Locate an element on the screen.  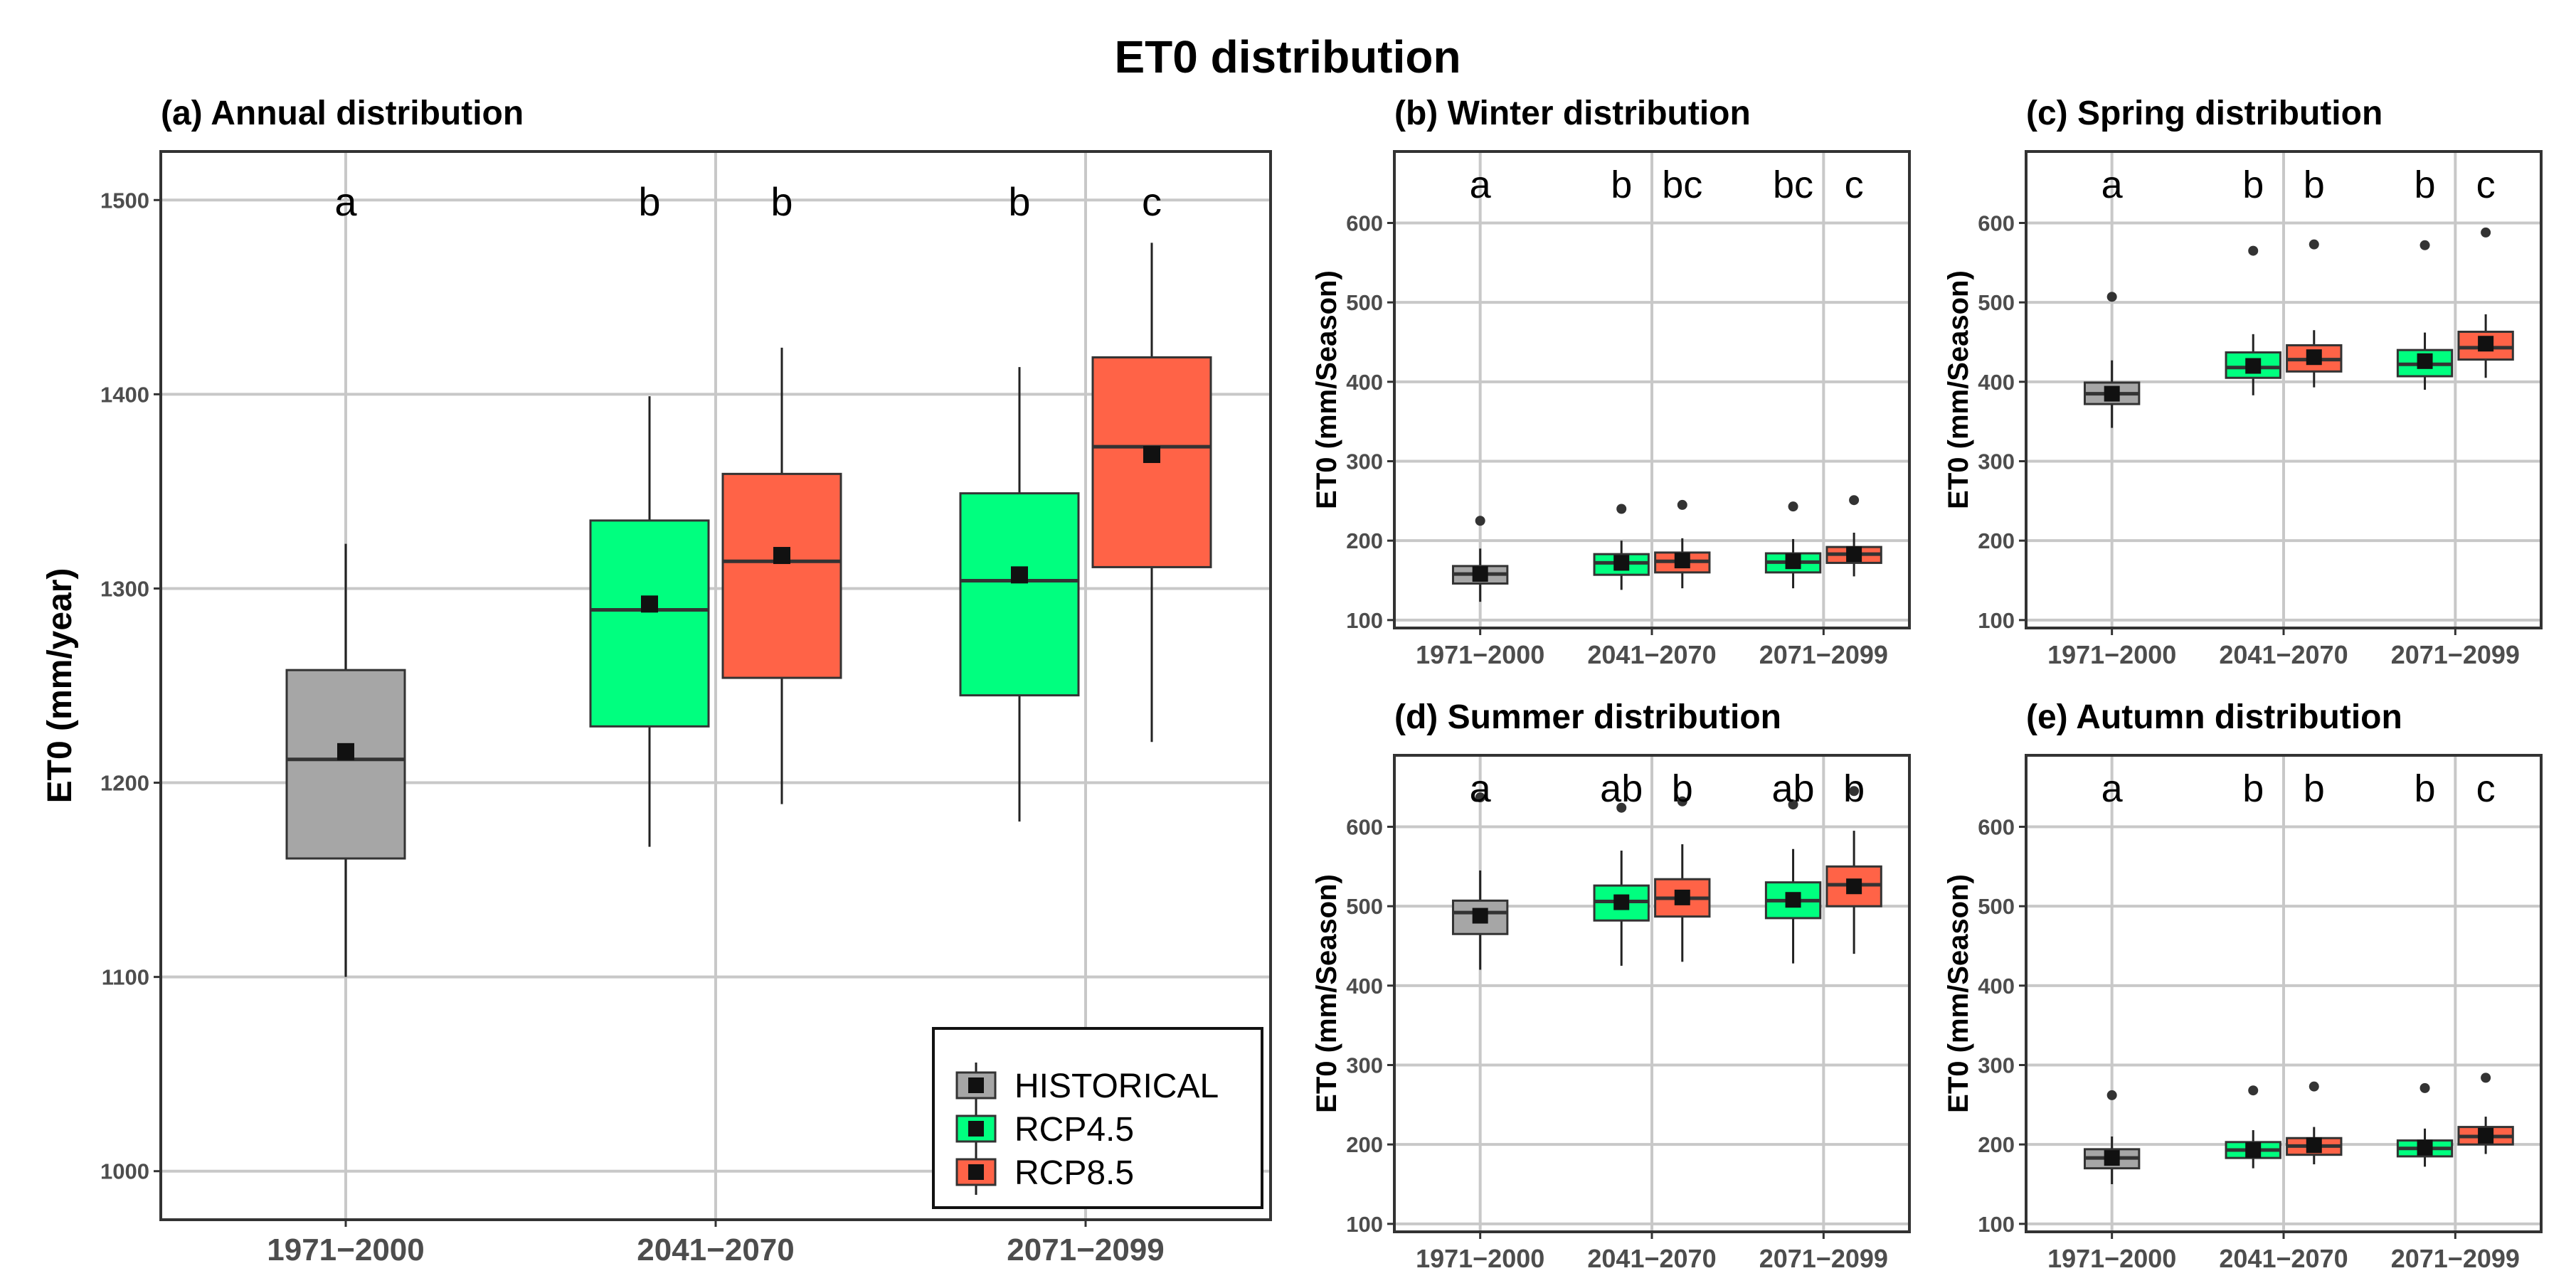
legend-entry: RCP4.5 is located at coordinates (1044, 1128).